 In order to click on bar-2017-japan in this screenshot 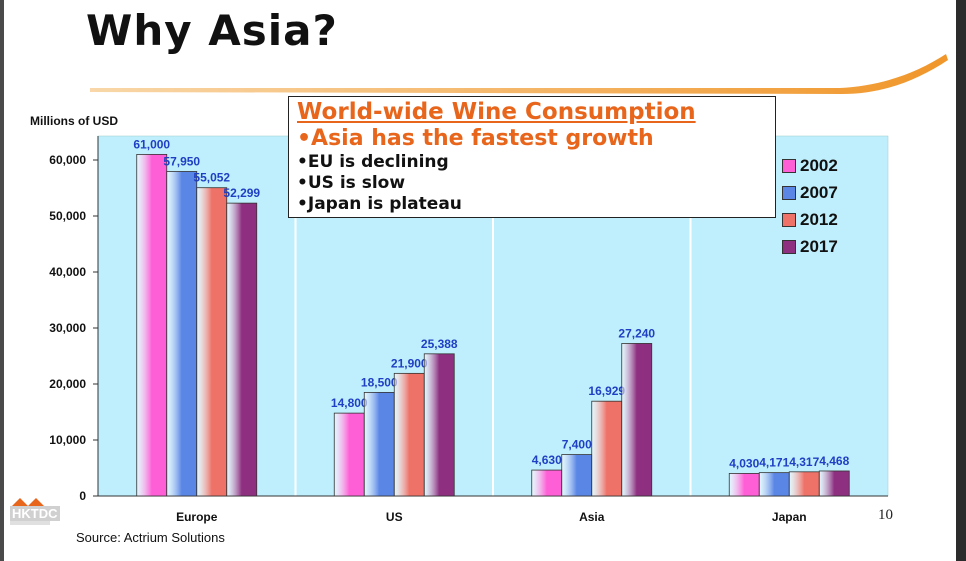, I will do `click(834, 483)`.